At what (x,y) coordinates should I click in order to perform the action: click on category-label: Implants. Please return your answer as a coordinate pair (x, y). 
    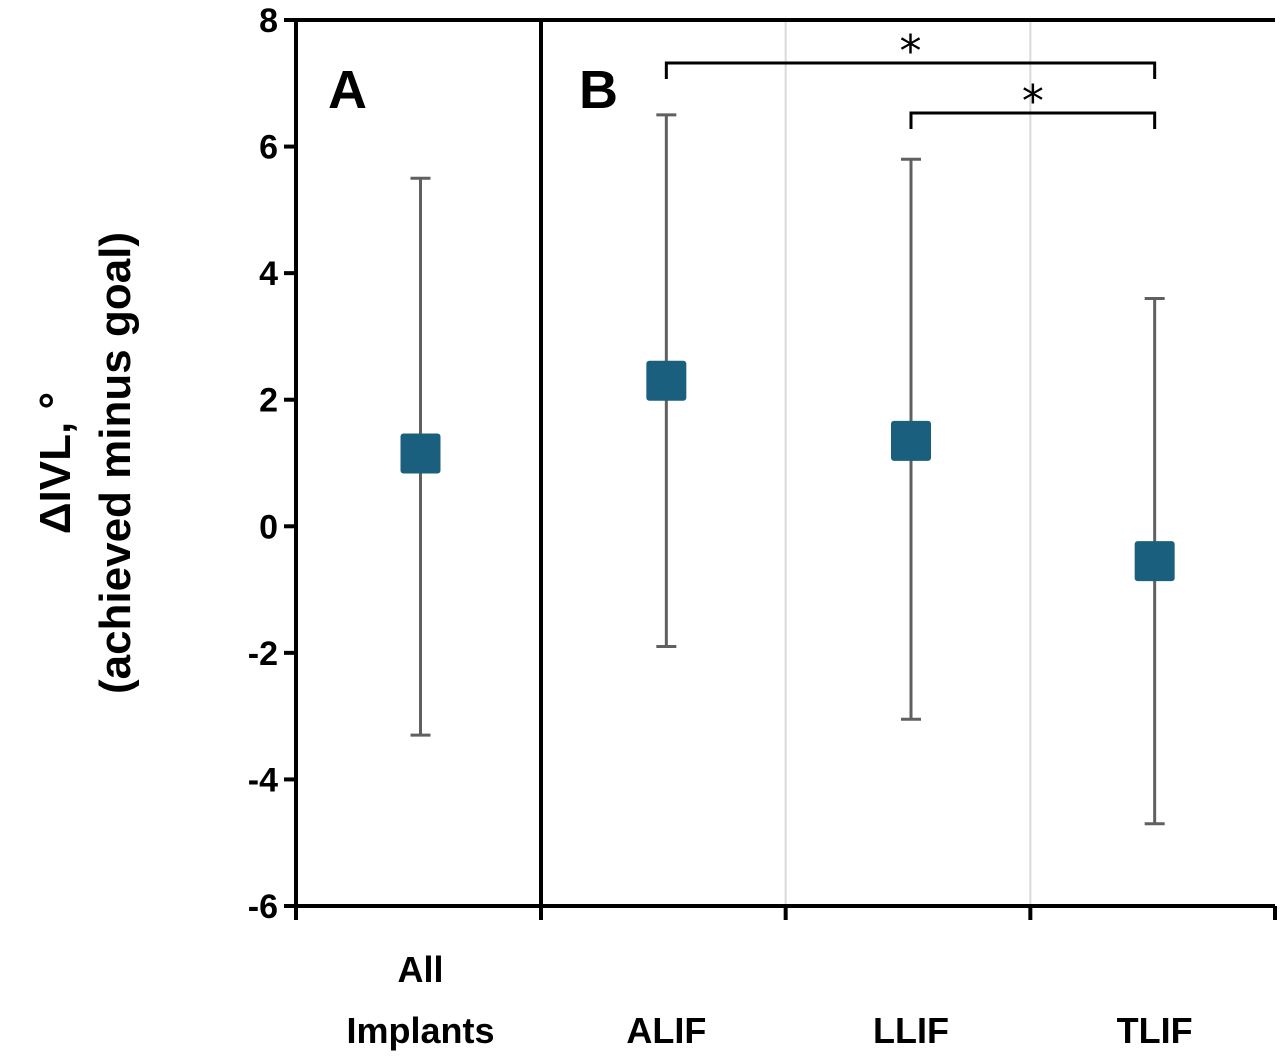
    Looking at the image, I should click on (420, 1030).